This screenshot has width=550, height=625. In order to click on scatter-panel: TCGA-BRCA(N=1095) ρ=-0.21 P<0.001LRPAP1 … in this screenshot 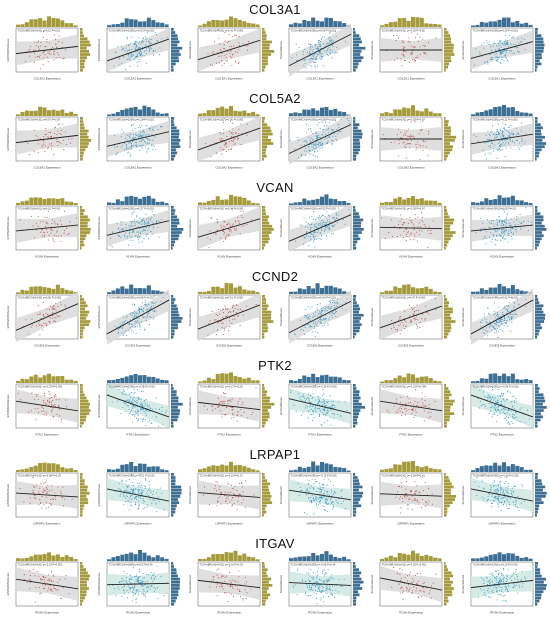, I will do `click(139, 493)`.